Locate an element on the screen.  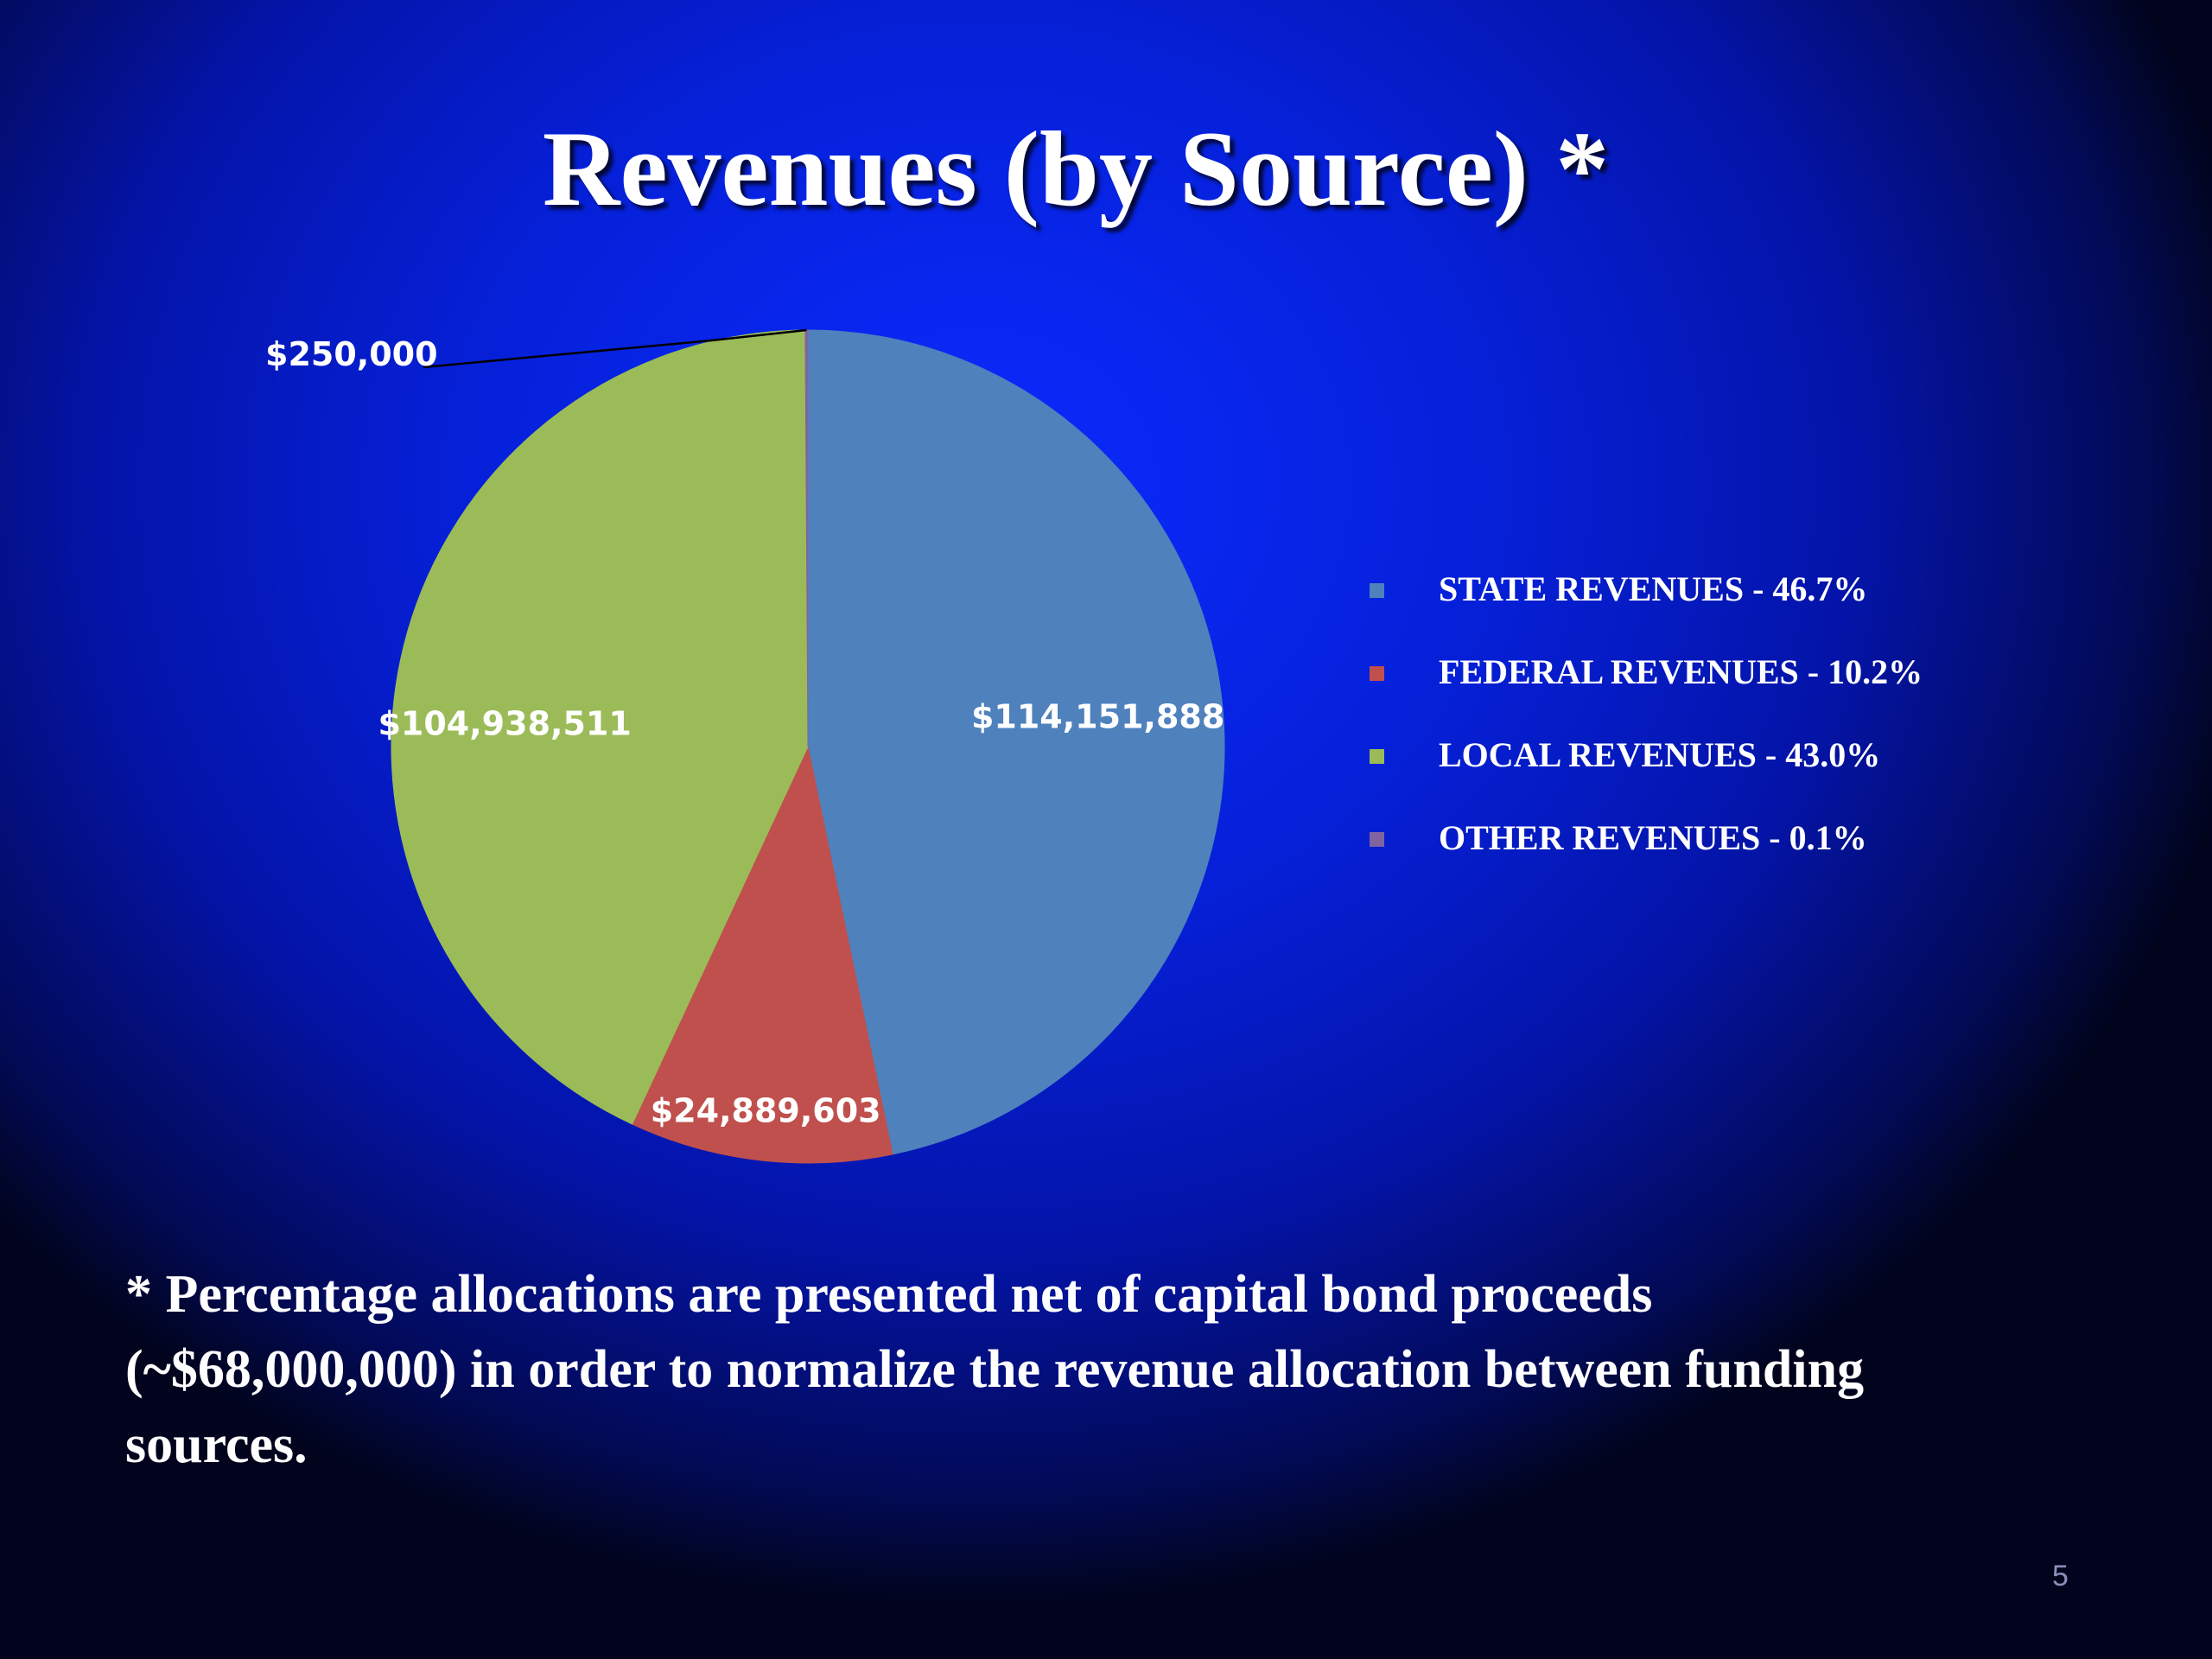
legend-label: LOCAL REVENUES - 43.0% is located at coordinates (1660, 754).